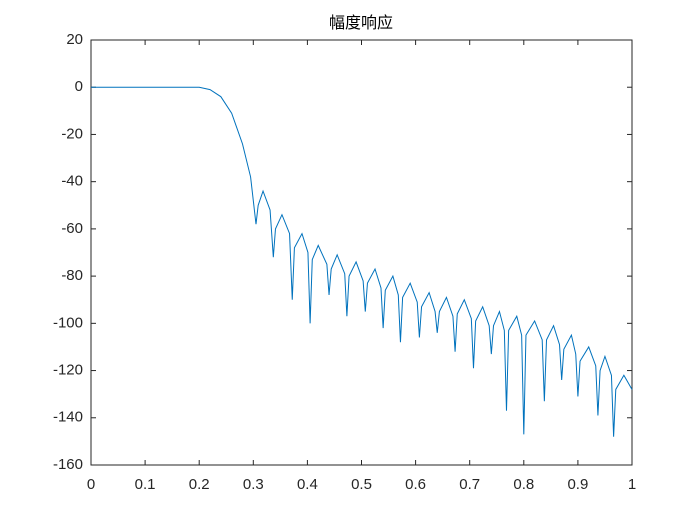 The image size is (700, 525). What do you see at coordinates (199, 484) in the screenshot?
I see `x-tick-label: 0.2` at bounding box center [199, 484].